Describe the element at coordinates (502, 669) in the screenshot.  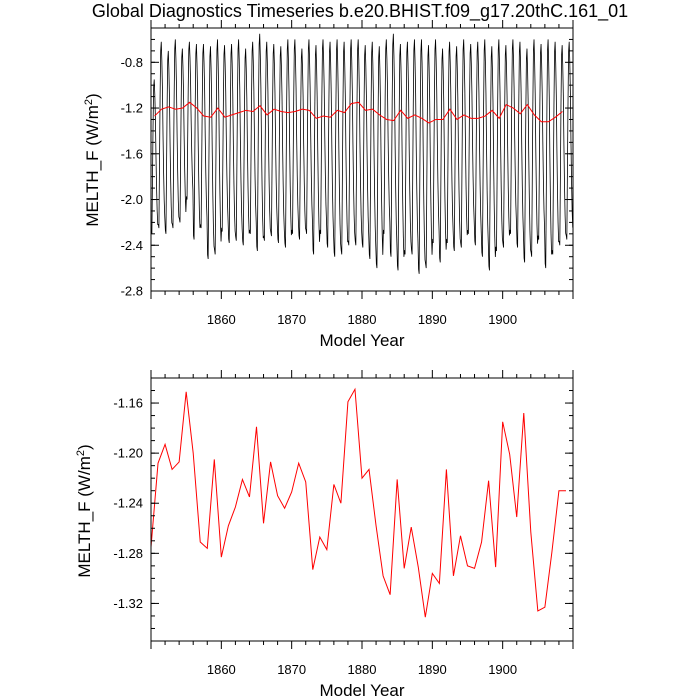
I see `bottom-xtick-label: 1900` at that location.